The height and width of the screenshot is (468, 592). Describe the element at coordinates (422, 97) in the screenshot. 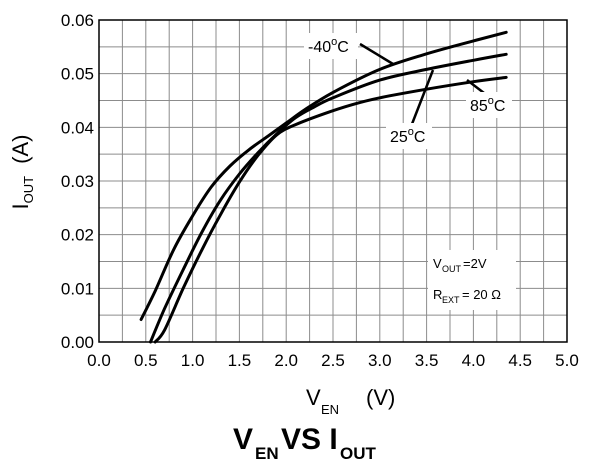

I see `leader-25c` at that location.